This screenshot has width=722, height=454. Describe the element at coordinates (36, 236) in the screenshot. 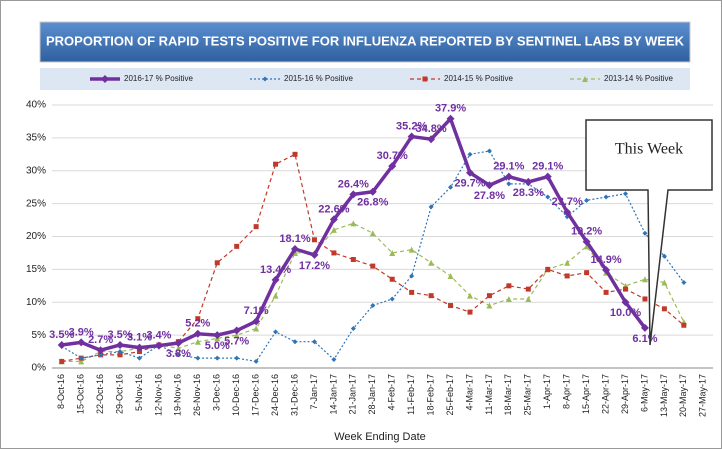

I see `y-tick-label: 20%` at that location.